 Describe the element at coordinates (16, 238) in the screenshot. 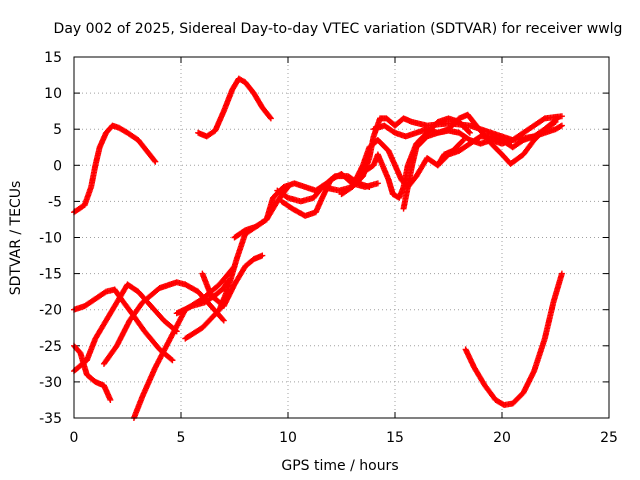

I see `y-axis-label: SDTVAR / TECUs` at that location.